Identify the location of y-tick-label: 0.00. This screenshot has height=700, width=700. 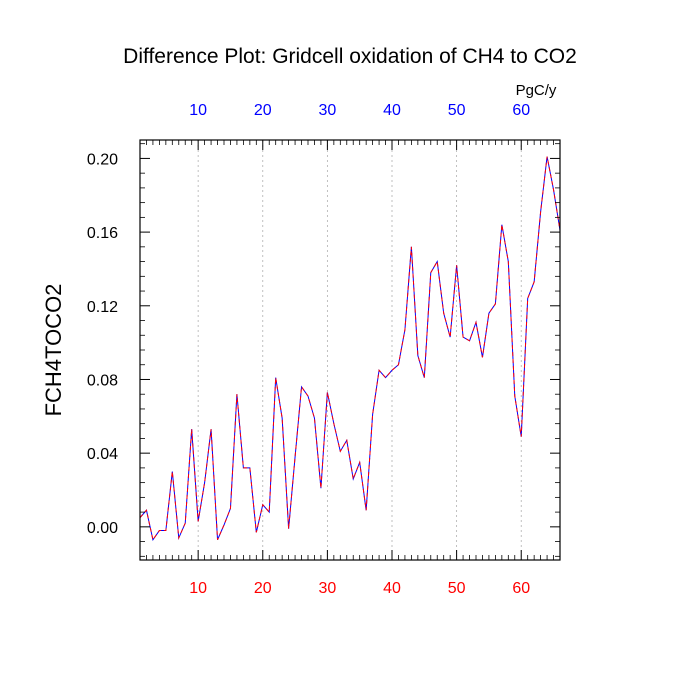
(102, 528).